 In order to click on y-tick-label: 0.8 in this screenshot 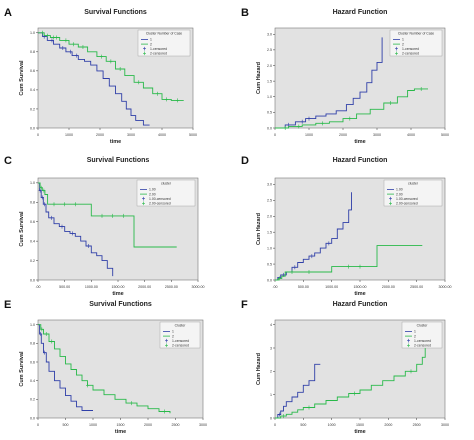, I will do `click(32, 344)`.